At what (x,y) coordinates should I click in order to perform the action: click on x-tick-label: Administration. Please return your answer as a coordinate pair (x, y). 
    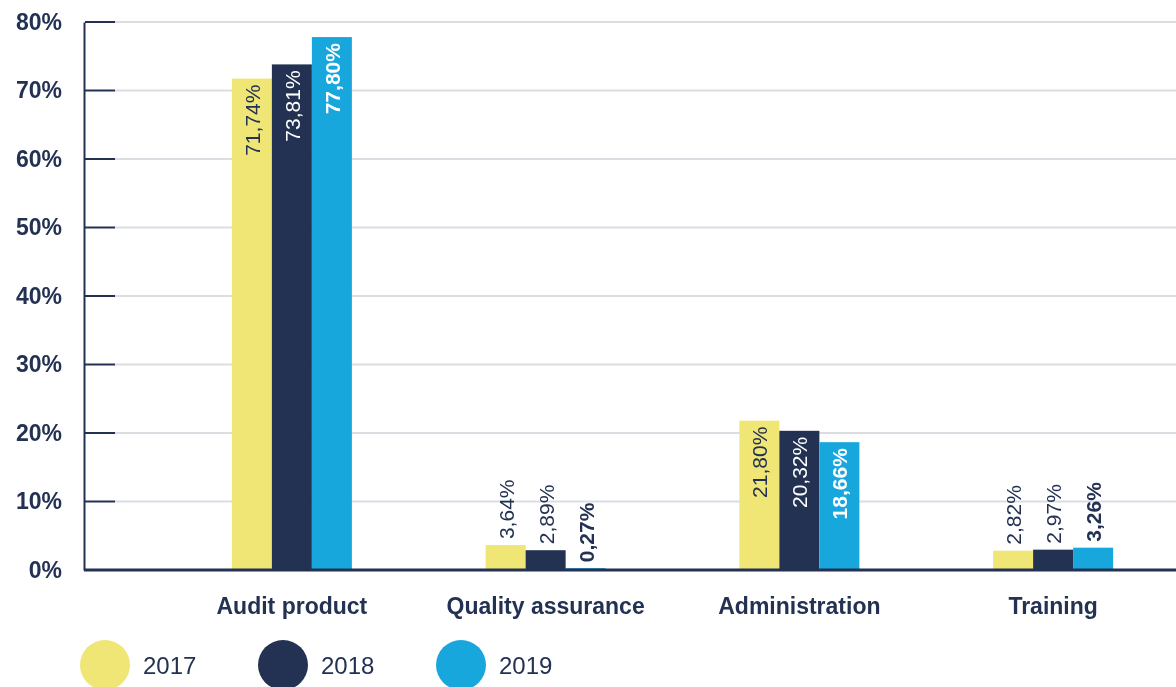
    Looking at the image, I should click on (799, 606).